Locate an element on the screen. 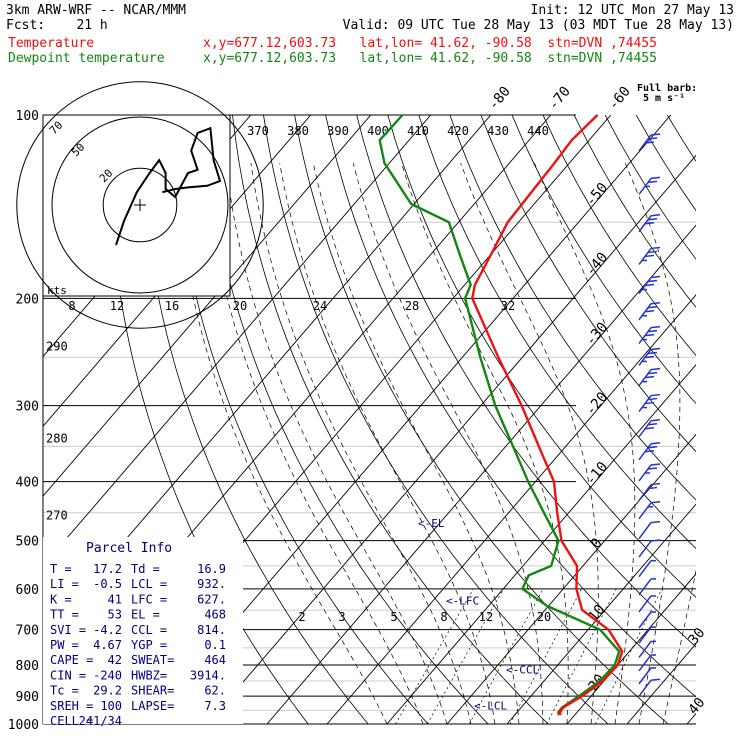 This screenshot has height=740, width=740. parcel-value: 100 is located at coordinates (111, 706).